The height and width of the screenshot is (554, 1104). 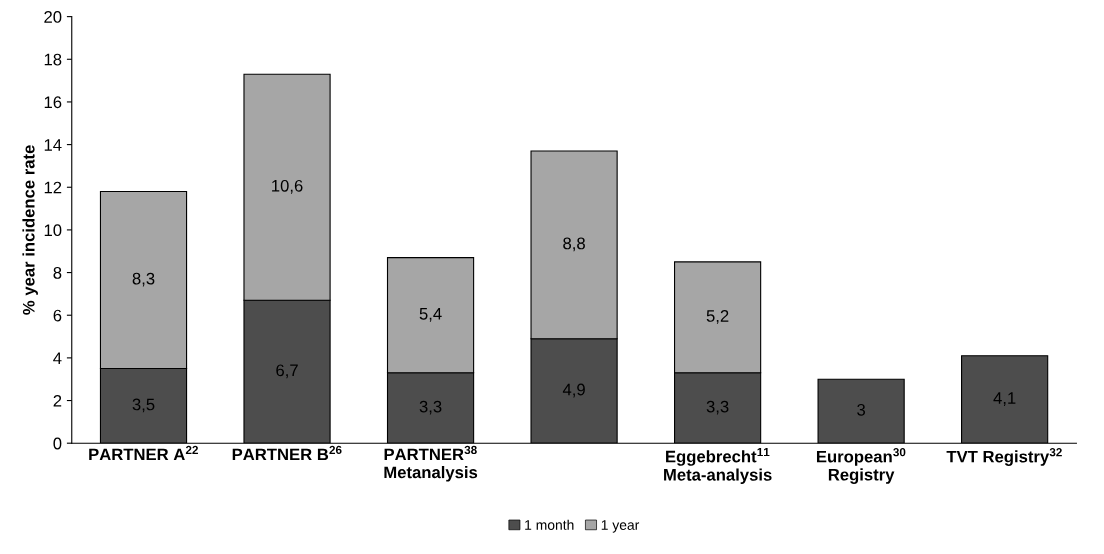 I want to click on y-tick-label: 8, so click(x=57, y=272).